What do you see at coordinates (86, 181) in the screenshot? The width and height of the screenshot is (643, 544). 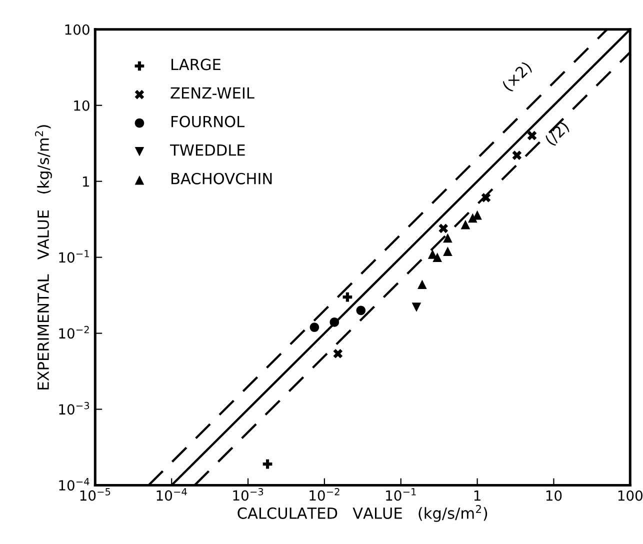 I see `y-tick-label: 1` at bounding box center [86, 181].